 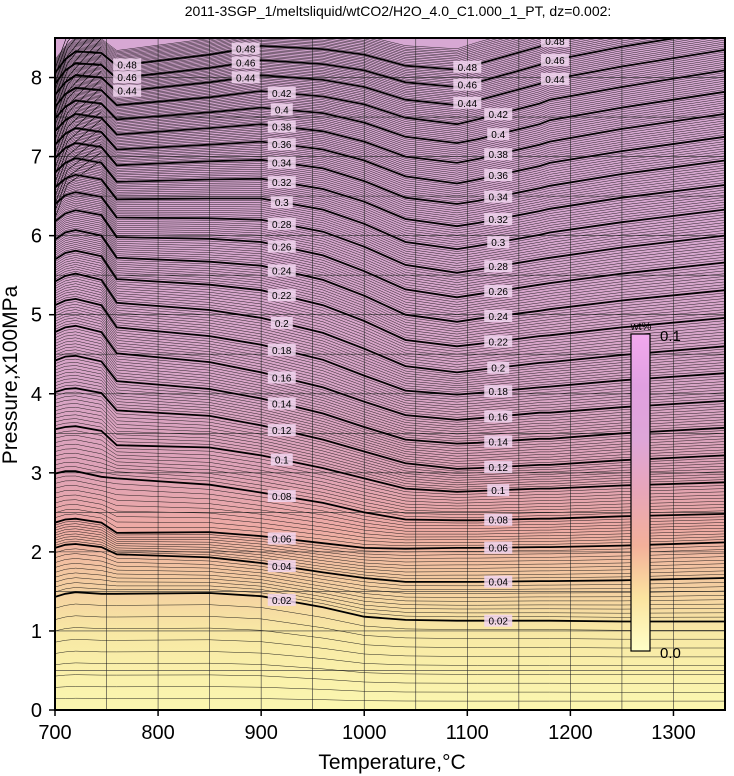 What do you see at coordinates (498, 176) in the screenshot?
I see `contour-label: 0.36` at bounding box center [498, 176].